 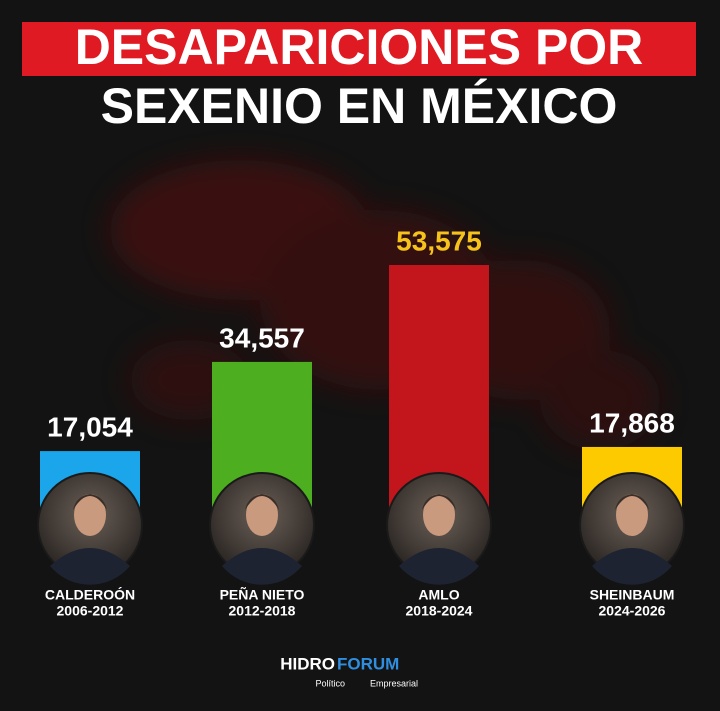 What do you see at coordinates (90, 426) in the screenshot?
I see `value-label: 17,054` at bounding box center [90, 426].